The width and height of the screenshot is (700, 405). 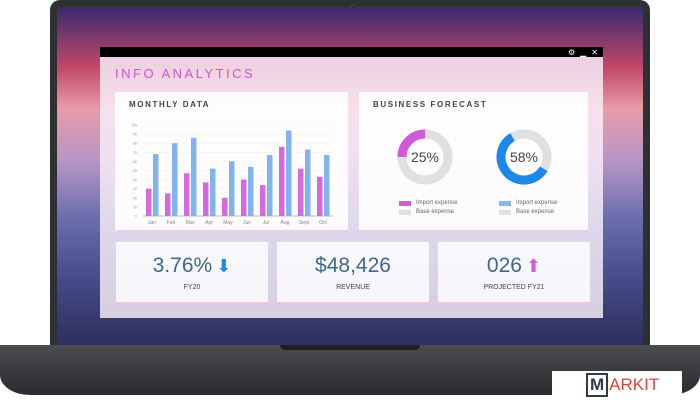 I want to click on bar-aug-blue, so click(x=289, y=173).